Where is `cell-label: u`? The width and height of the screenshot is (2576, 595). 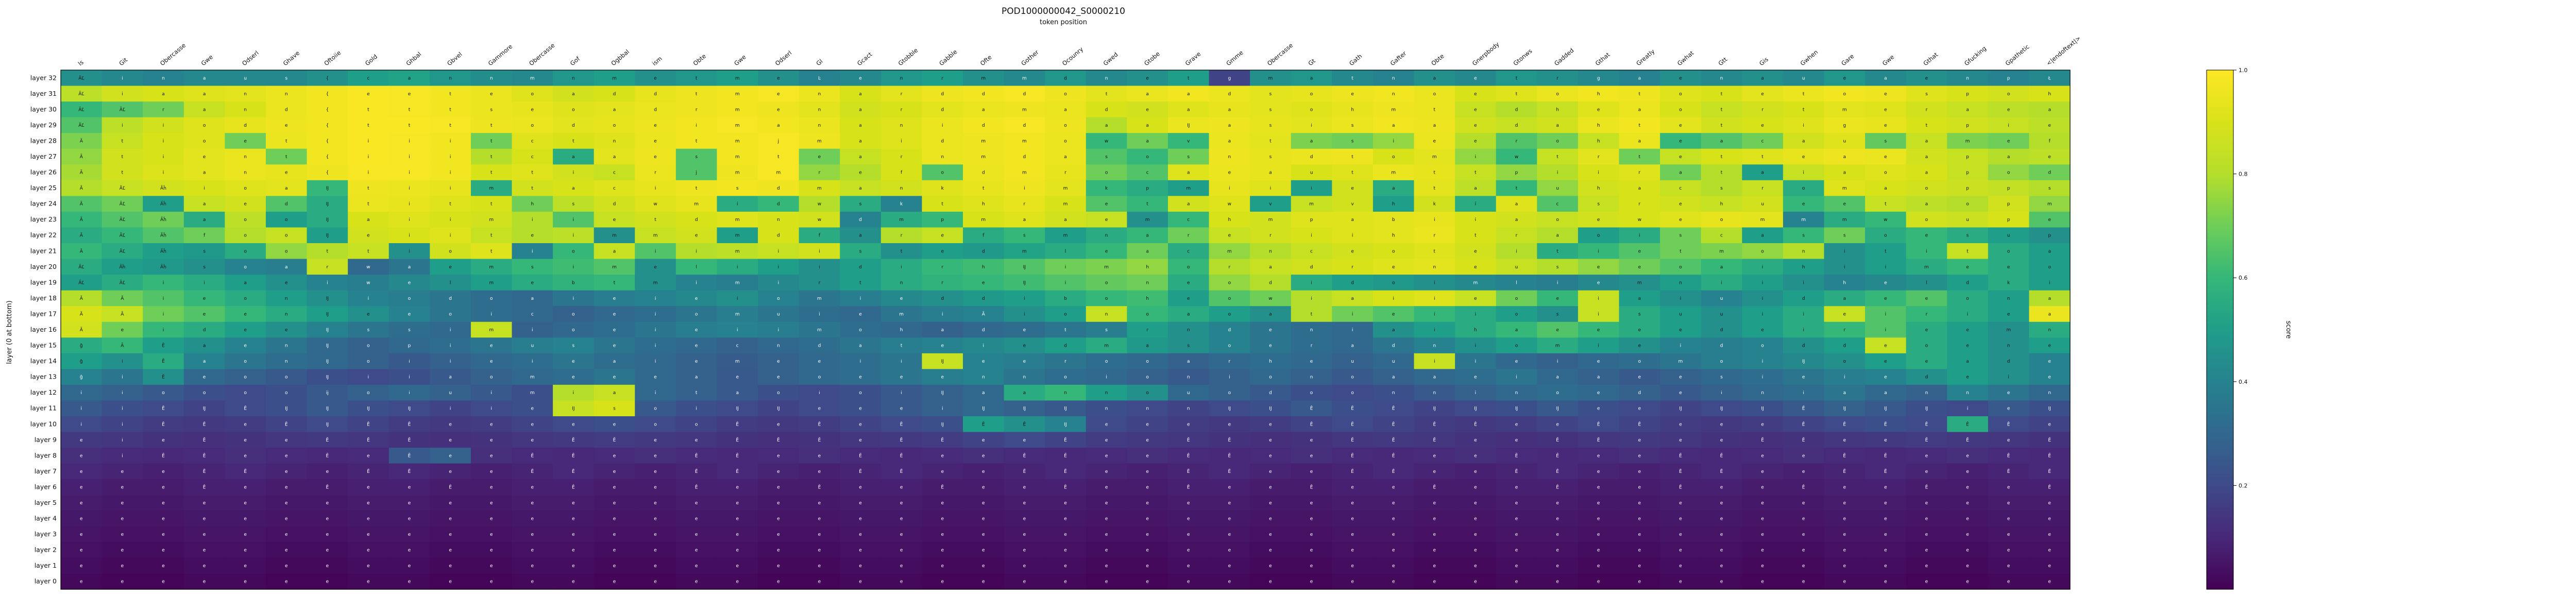
cell-label: u is located at coordinates (245, 78).